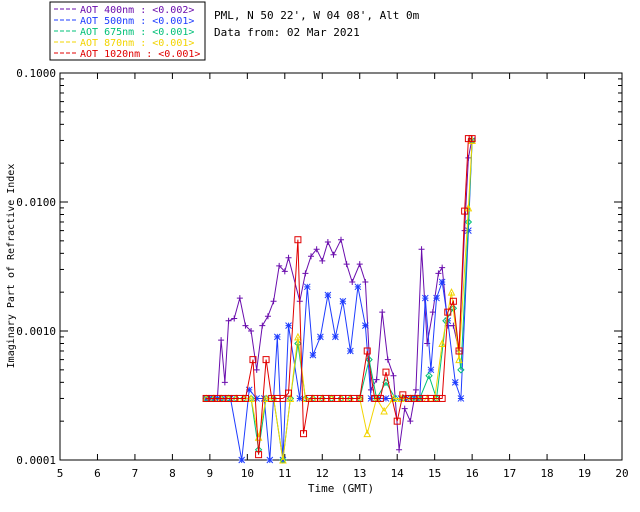  Describe the element at coordinates (546, 473) in the screenshot. I see `x-tick-label: 18` at that location.